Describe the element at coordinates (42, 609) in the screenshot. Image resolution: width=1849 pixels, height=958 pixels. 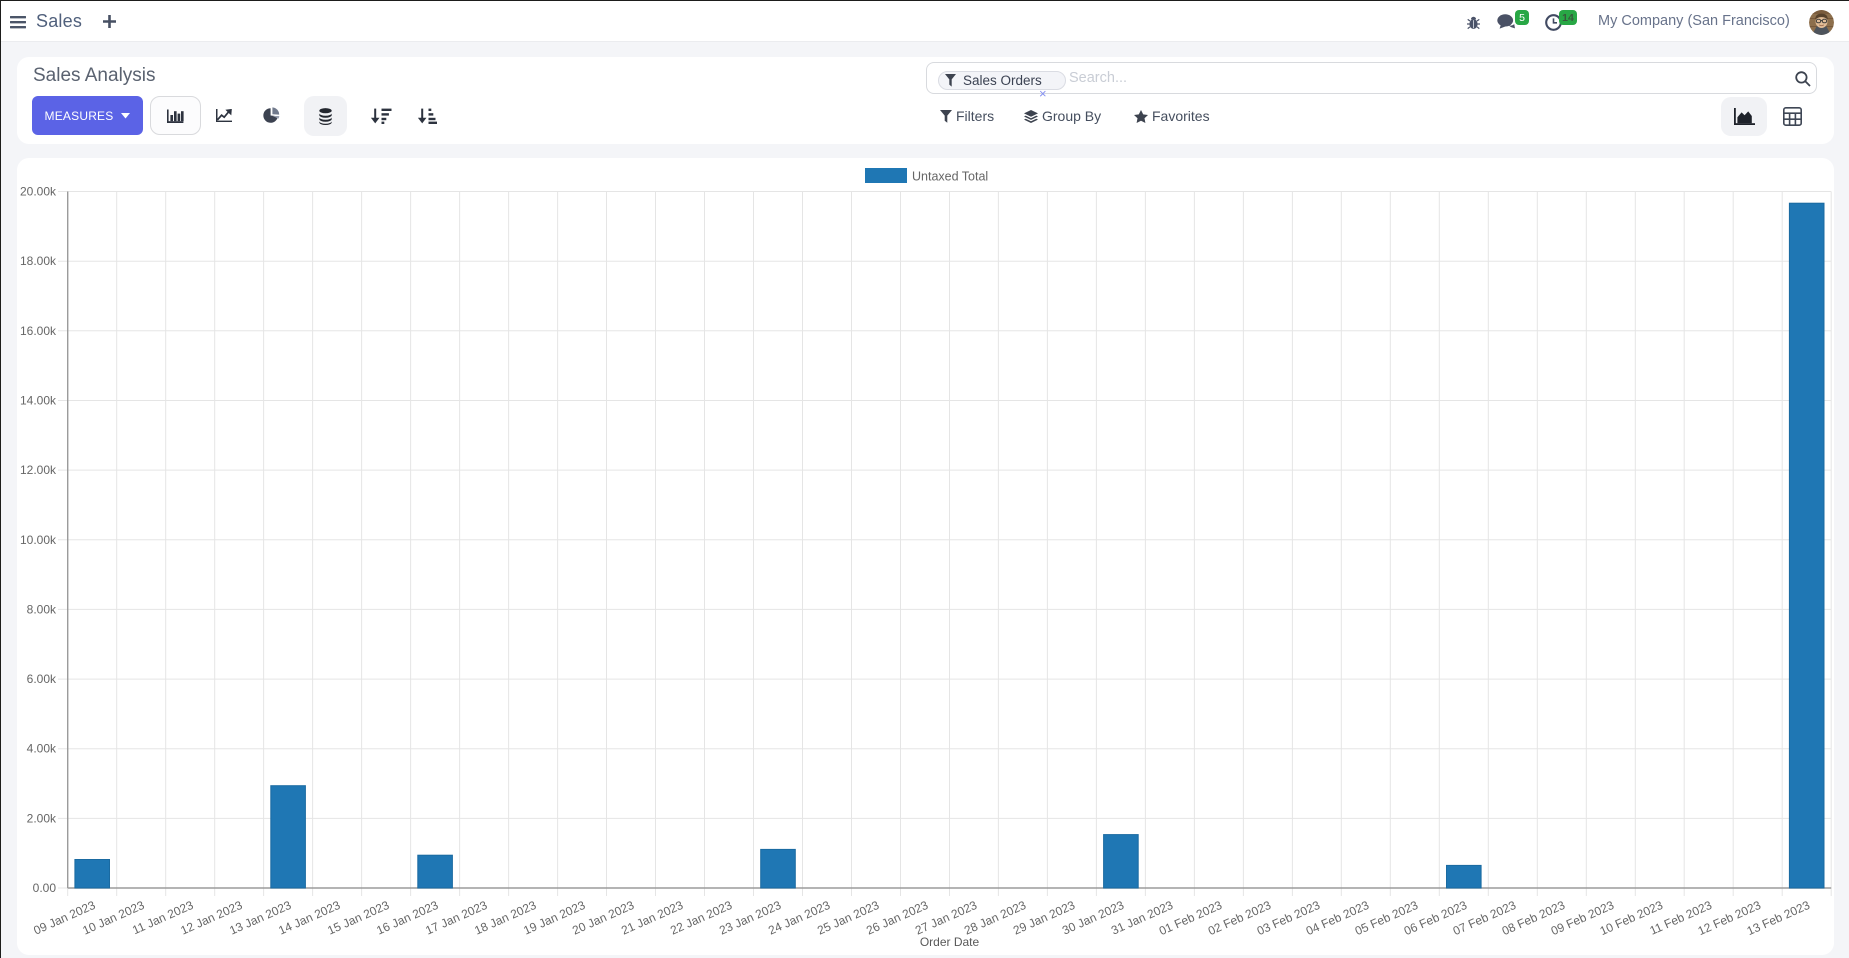
I see `svg-text: 8.00k` at that location.